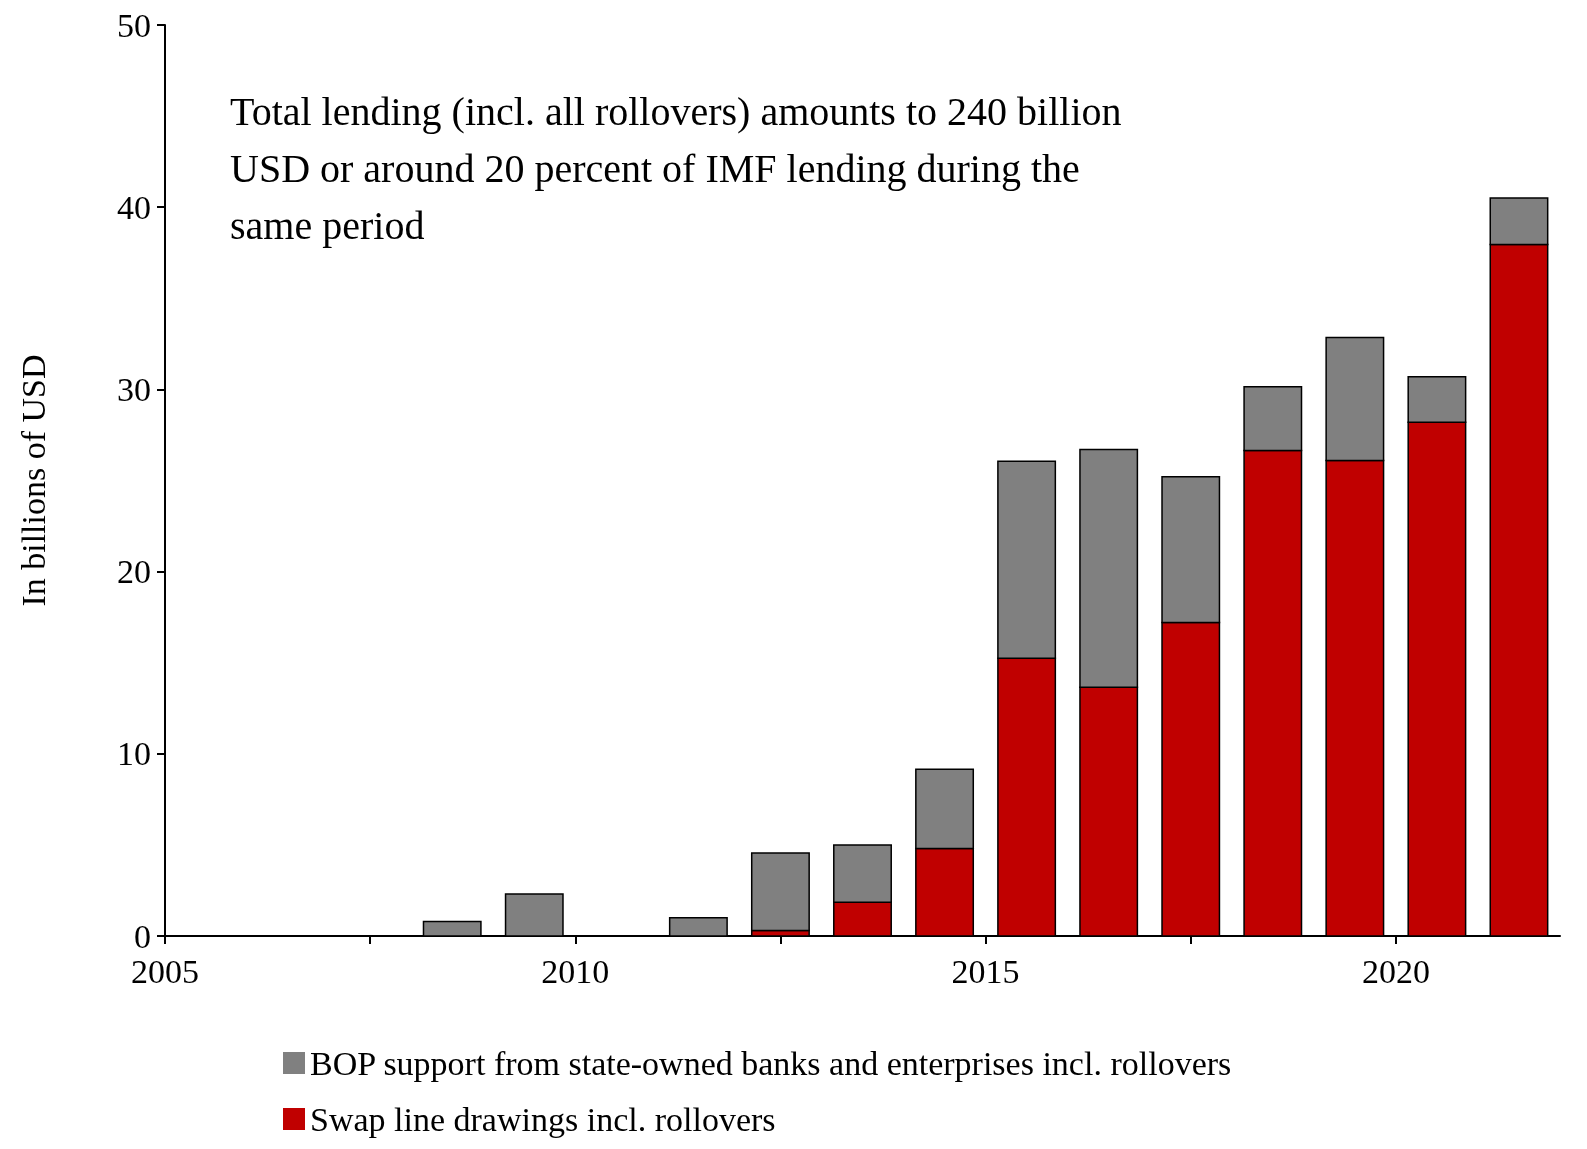 The image size is (1587, 1149). Describe the element at coordinates (771, 1063) in the screenshot. I see `legend-label: BOP support from state-owned banks and enterprises incl. rollovers` at that location.